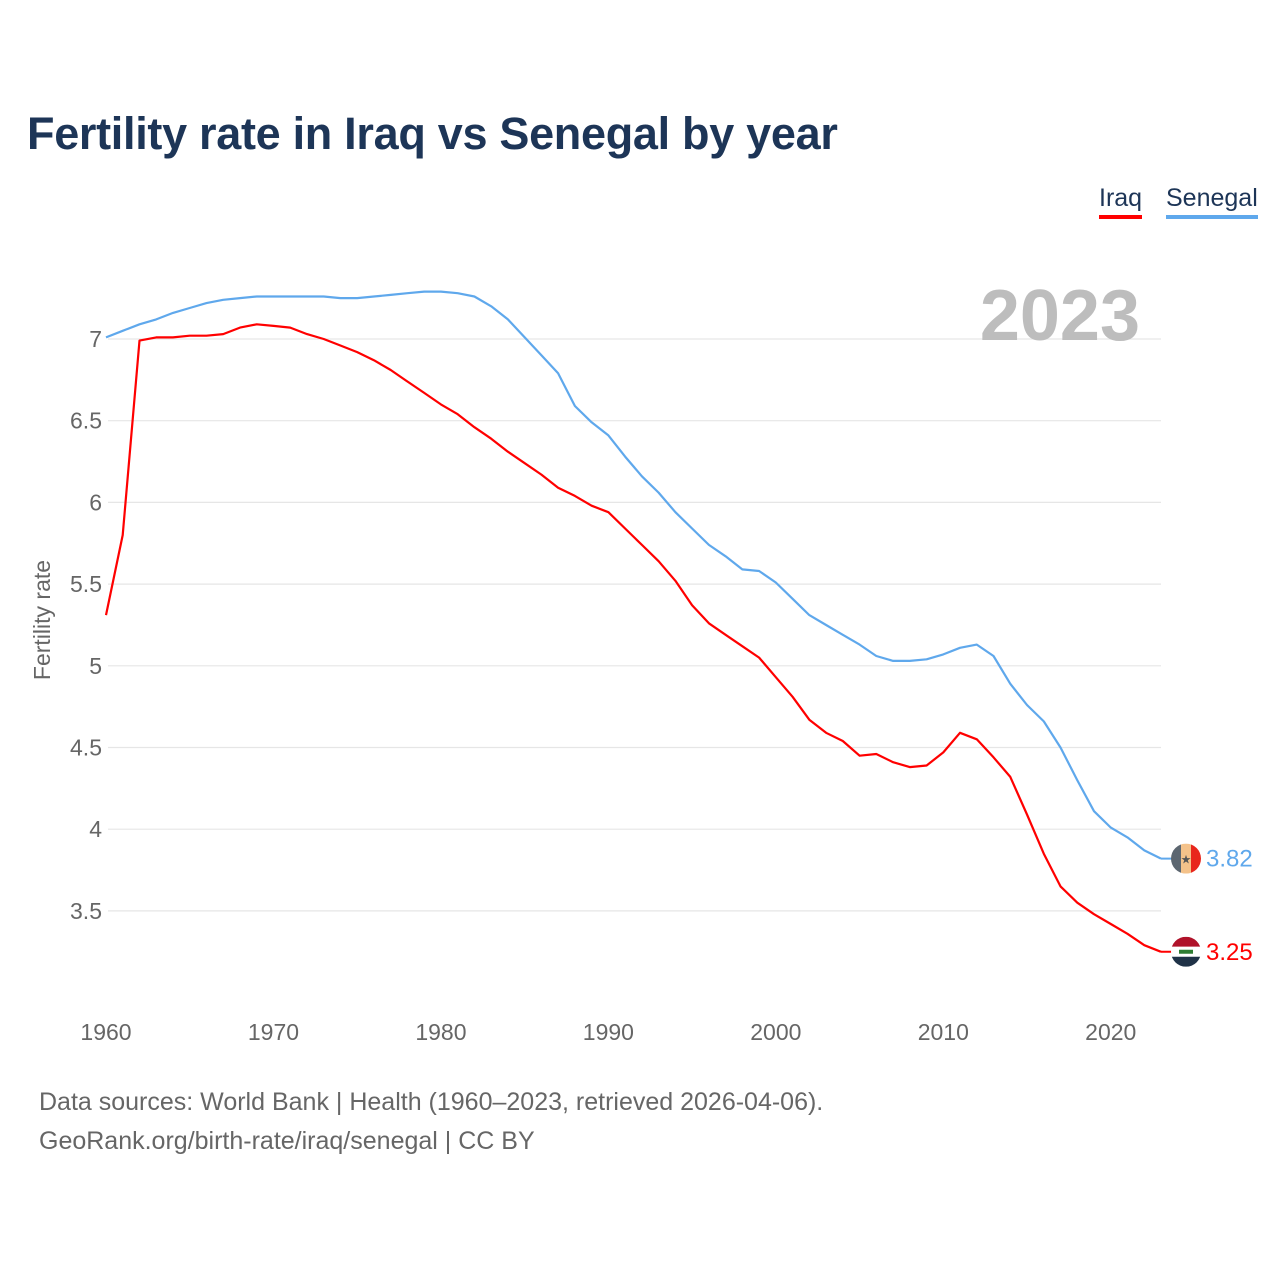  I want to click on x-tick-label: 2020, so click(1110, 1032).